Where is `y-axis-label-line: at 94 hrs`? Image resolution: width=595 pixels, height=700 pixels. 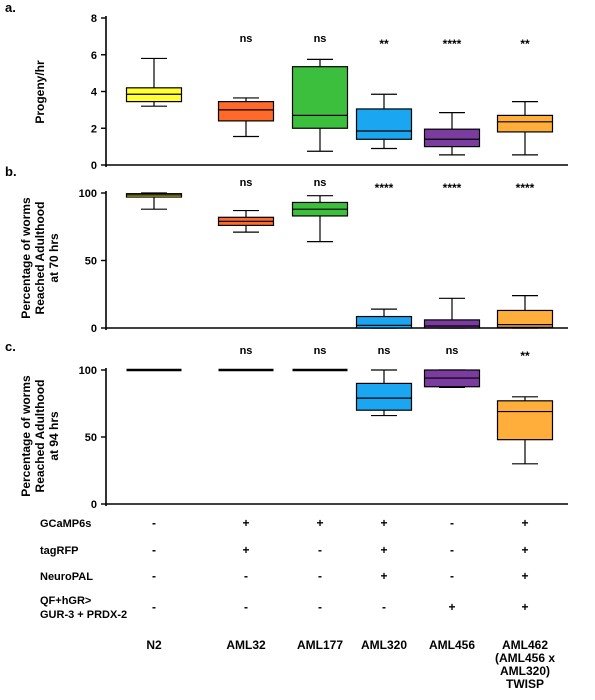
y-axis-label-line: at 94 hrs is located at coordinates (54, 436).